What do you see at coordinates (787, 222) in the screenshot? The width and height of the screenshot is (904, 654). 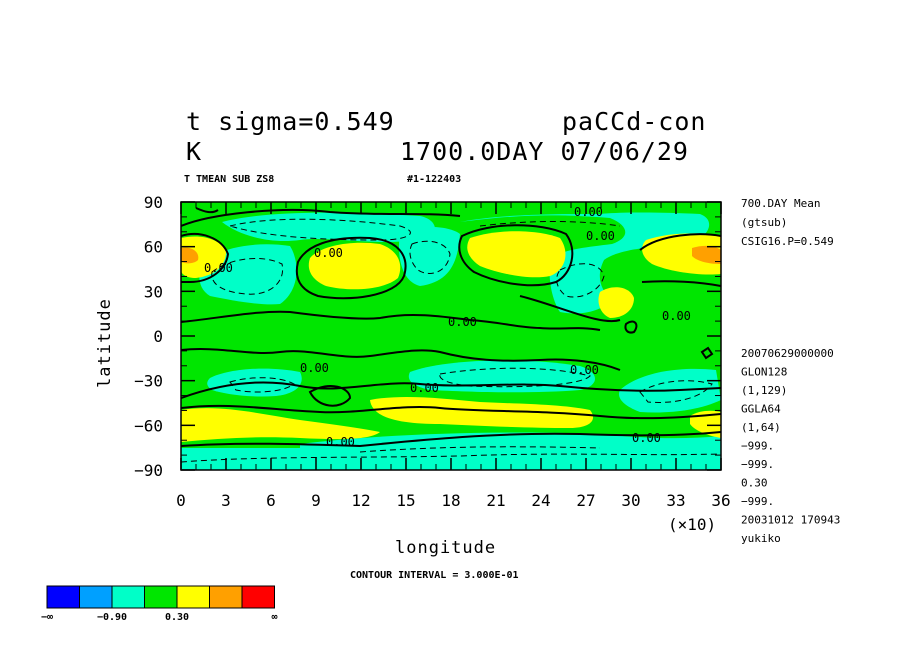 I see `info-panel-top: 700.DAY Mean (gtsub) CSIG16.P=0.549` at bounding box center [787, 222].